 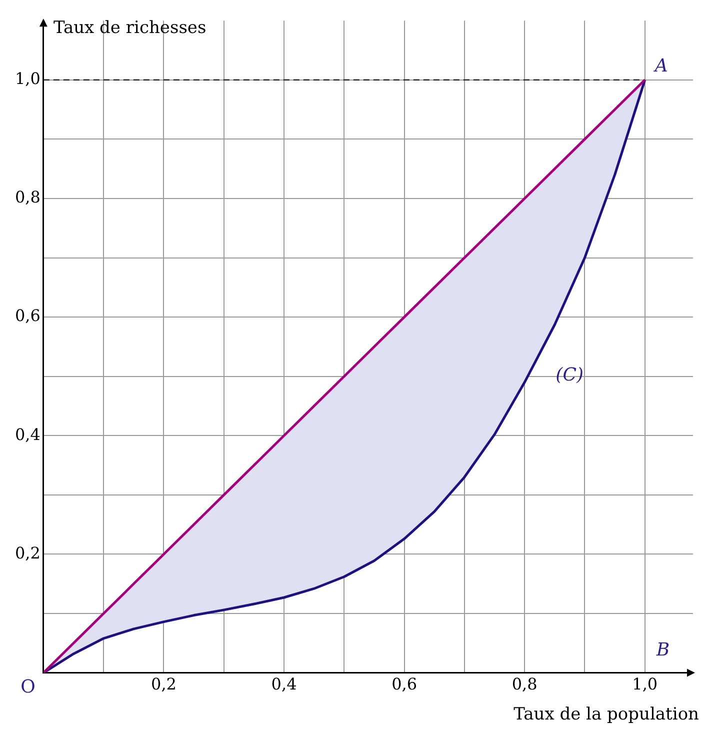 I want to click on y-tick-label: 0,8, so click(x=27, y=197).